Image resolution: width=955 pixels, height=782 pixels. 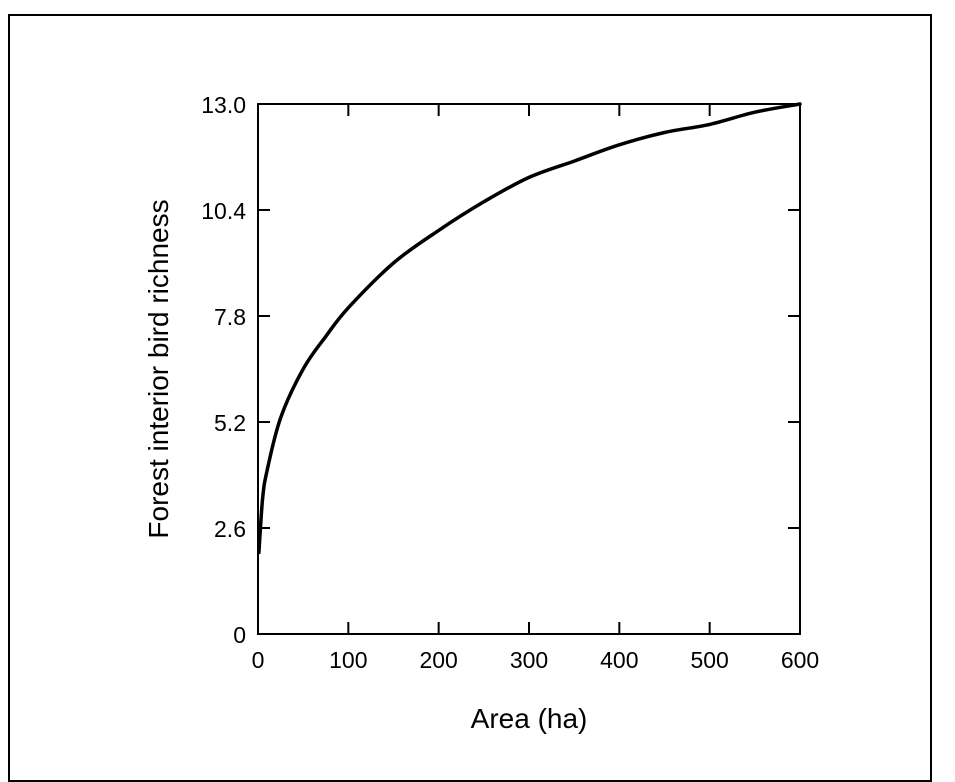 What do you see at coordinates (158, 368) in the screenshot?
I see `y-axis-title: Forest interior bird richness` at bounding box center [158, 368].